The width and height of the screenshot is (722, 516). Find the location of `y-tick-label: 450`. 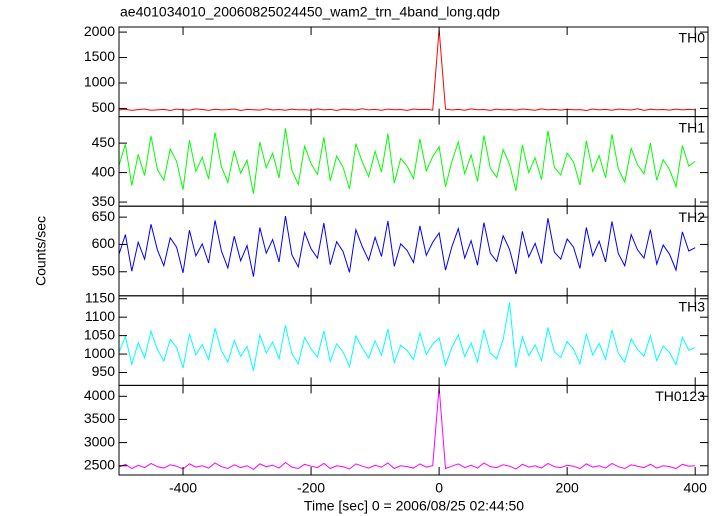

y-tick-label: 450 is located at coordinates (104, 142).